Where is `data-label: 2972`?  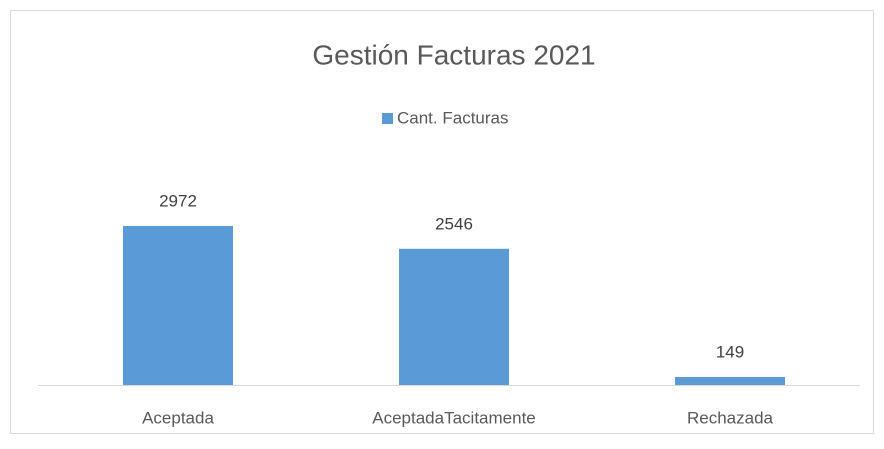 data-label: 2972 is located at coordinates (178, 200).